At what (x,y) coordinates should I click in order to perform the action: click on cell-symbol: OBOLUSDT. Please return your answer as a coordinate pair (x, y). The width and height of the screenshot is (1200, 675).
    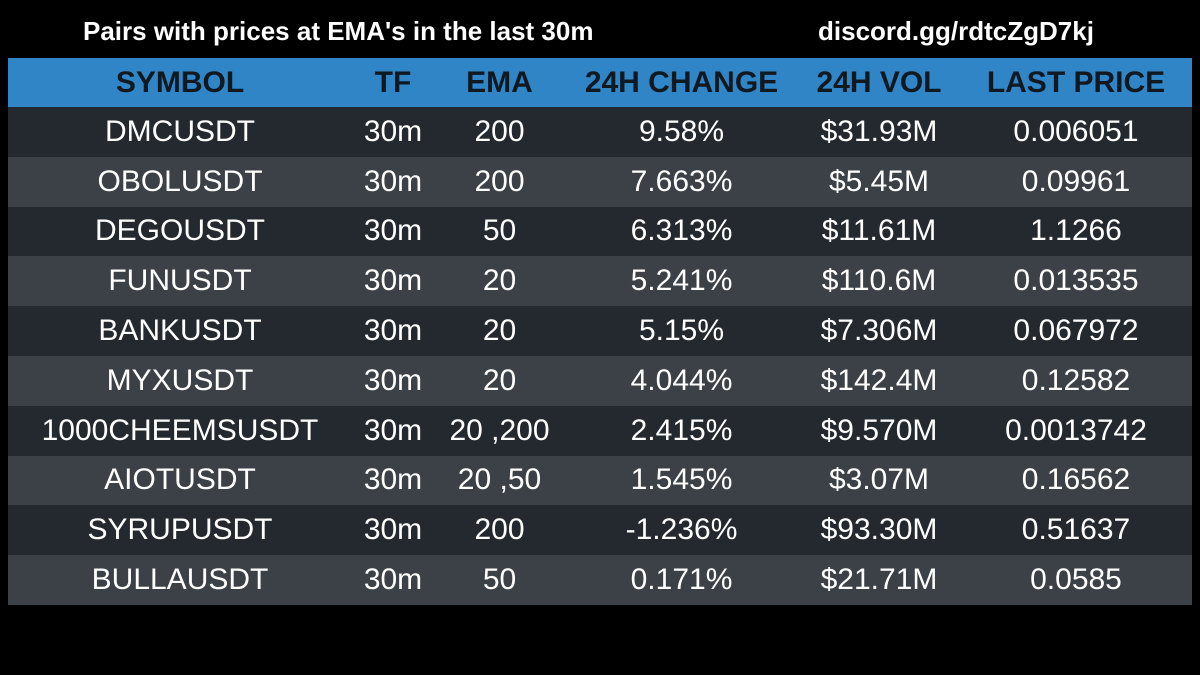
    Looking at the image, I should click on (180, 181).